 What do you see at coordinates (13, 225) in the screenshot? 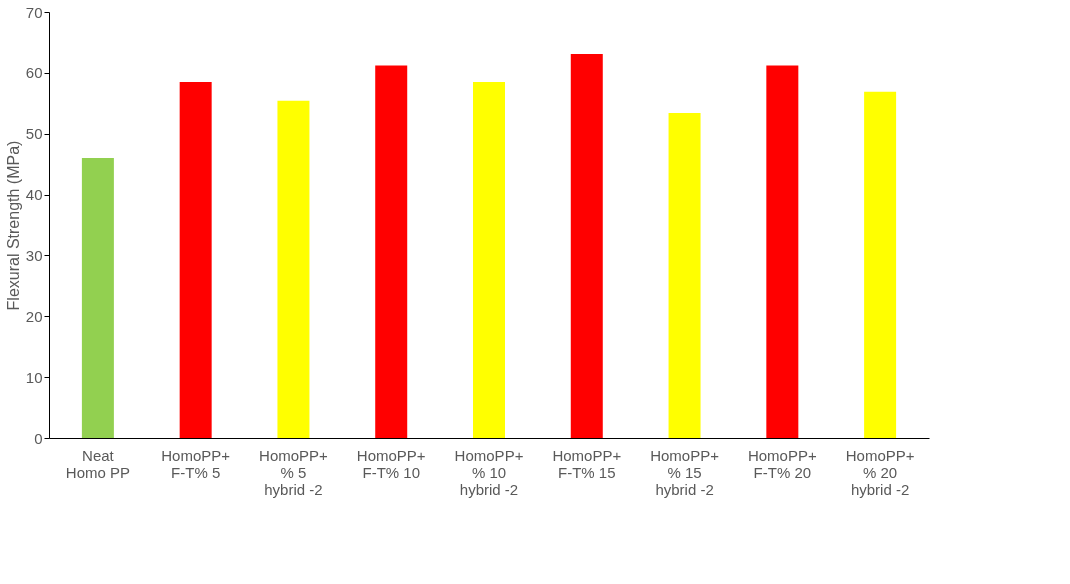
I see `y-axis-title: Flexural Strength (MPa)` at bounding box center [13, 225].